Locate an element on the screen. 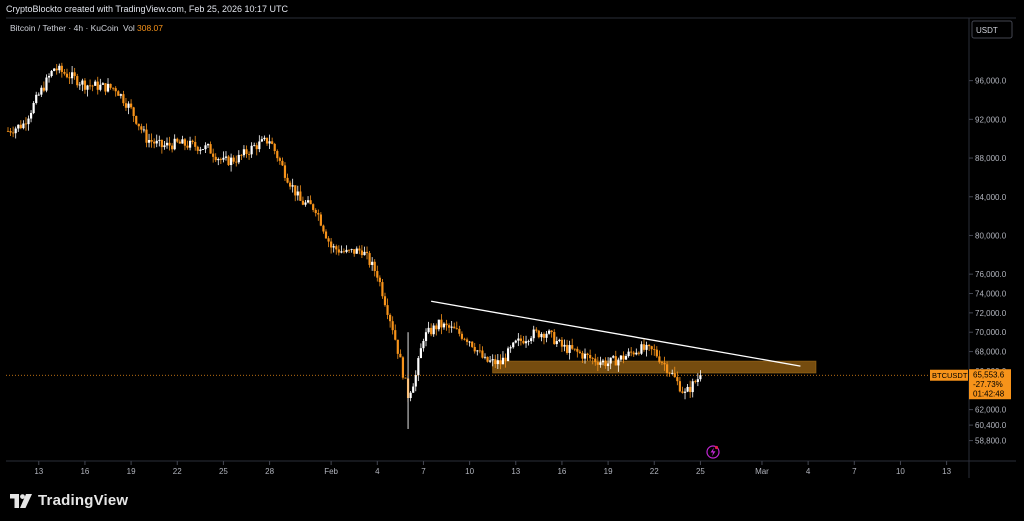 Image resolution: width=1024 pixels, height=521 pixels. y-tick-label: 72,000.0 is located at coordinates (991, 313).